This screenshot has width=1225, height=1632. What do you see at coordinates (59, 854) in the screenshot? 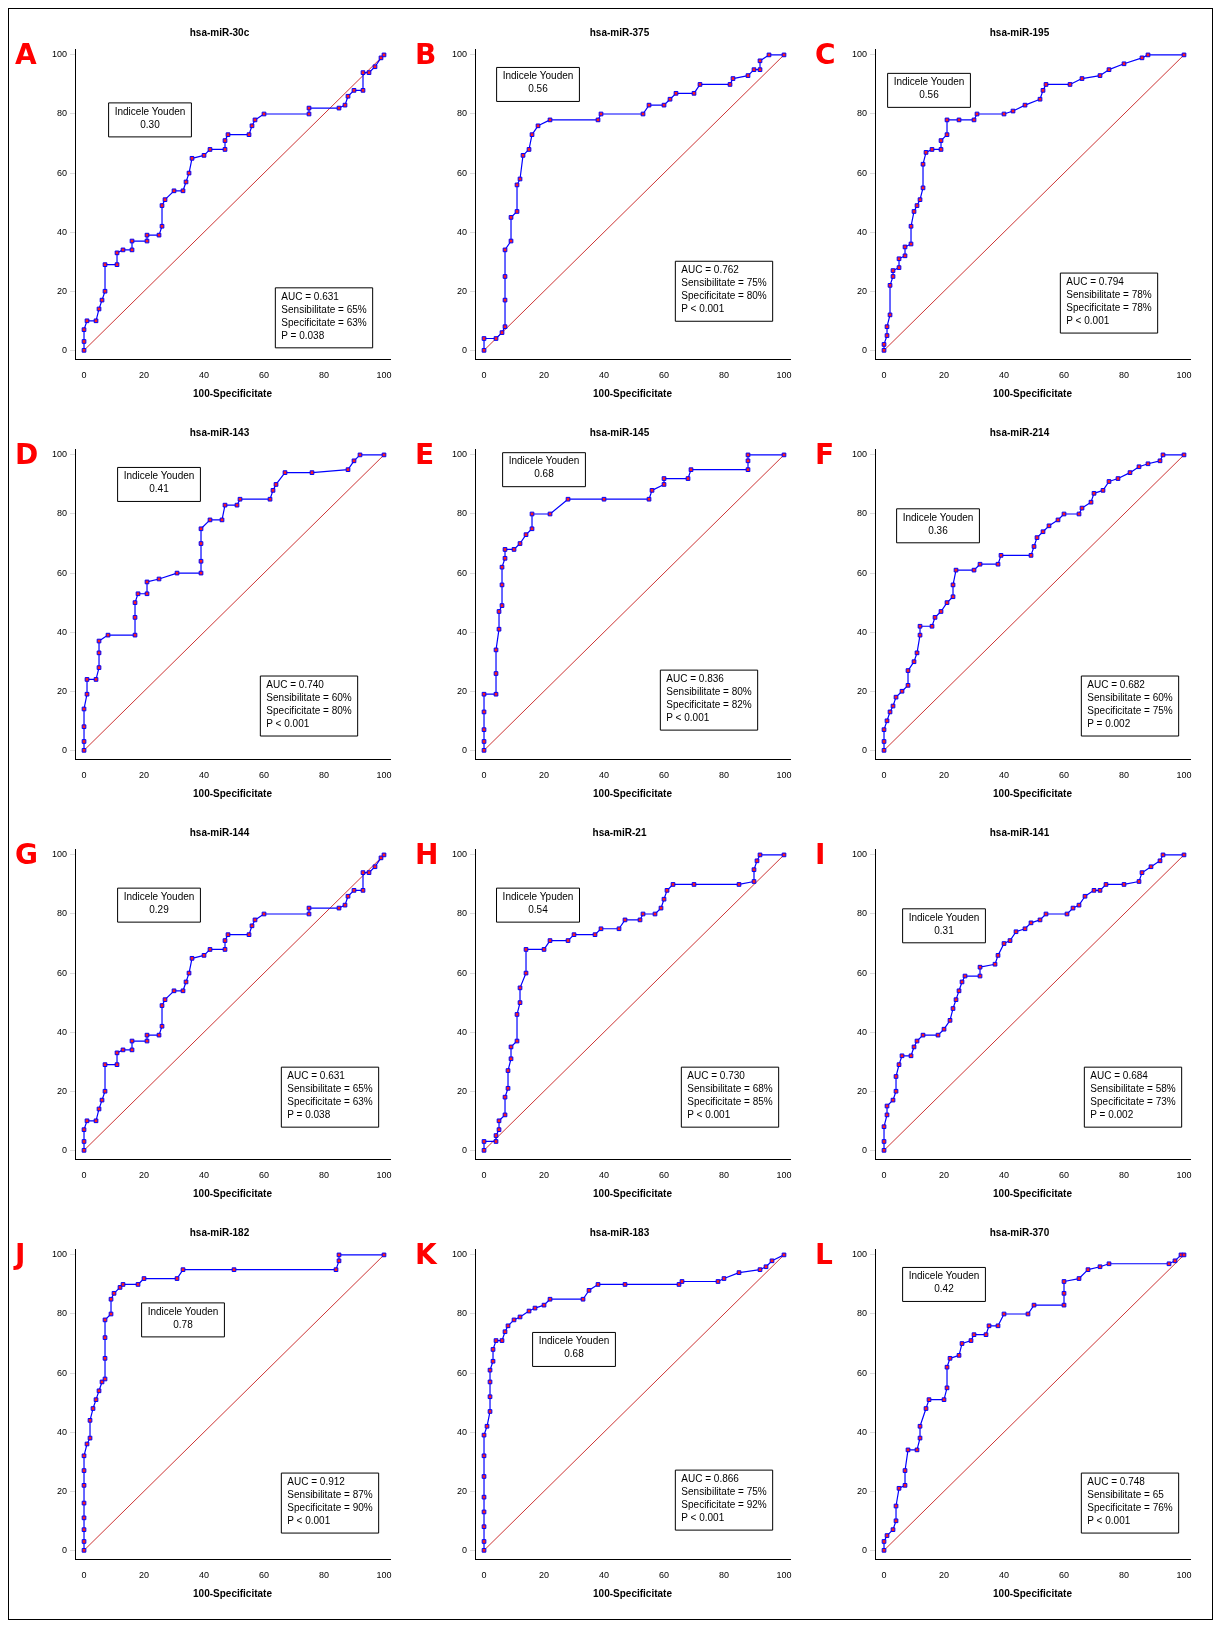
I see `y-tick-label: 100` at bounding box center [59, 854].